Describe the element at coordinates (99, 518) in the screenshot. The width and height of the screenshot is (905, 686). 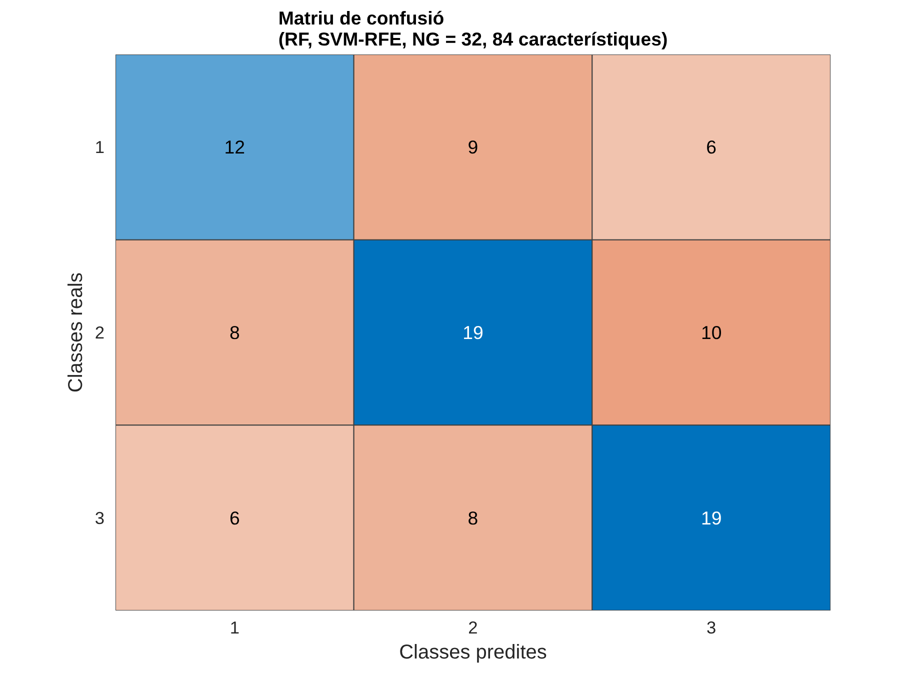
I see `y-tick-label: 3` at that location.